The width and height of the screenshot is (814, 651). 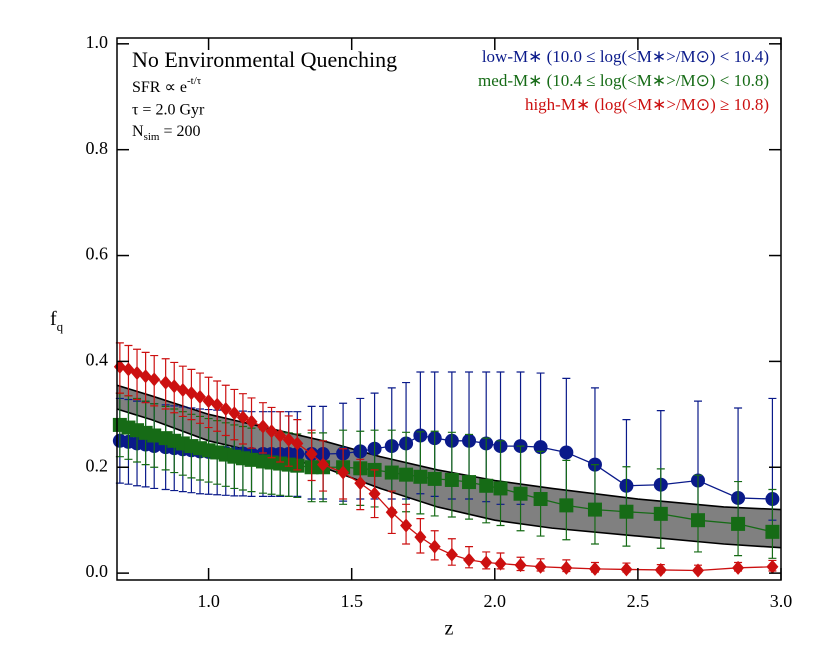 I want to click on annotation: SFR ∝ e-t/τ, so click(x=167, y=85).